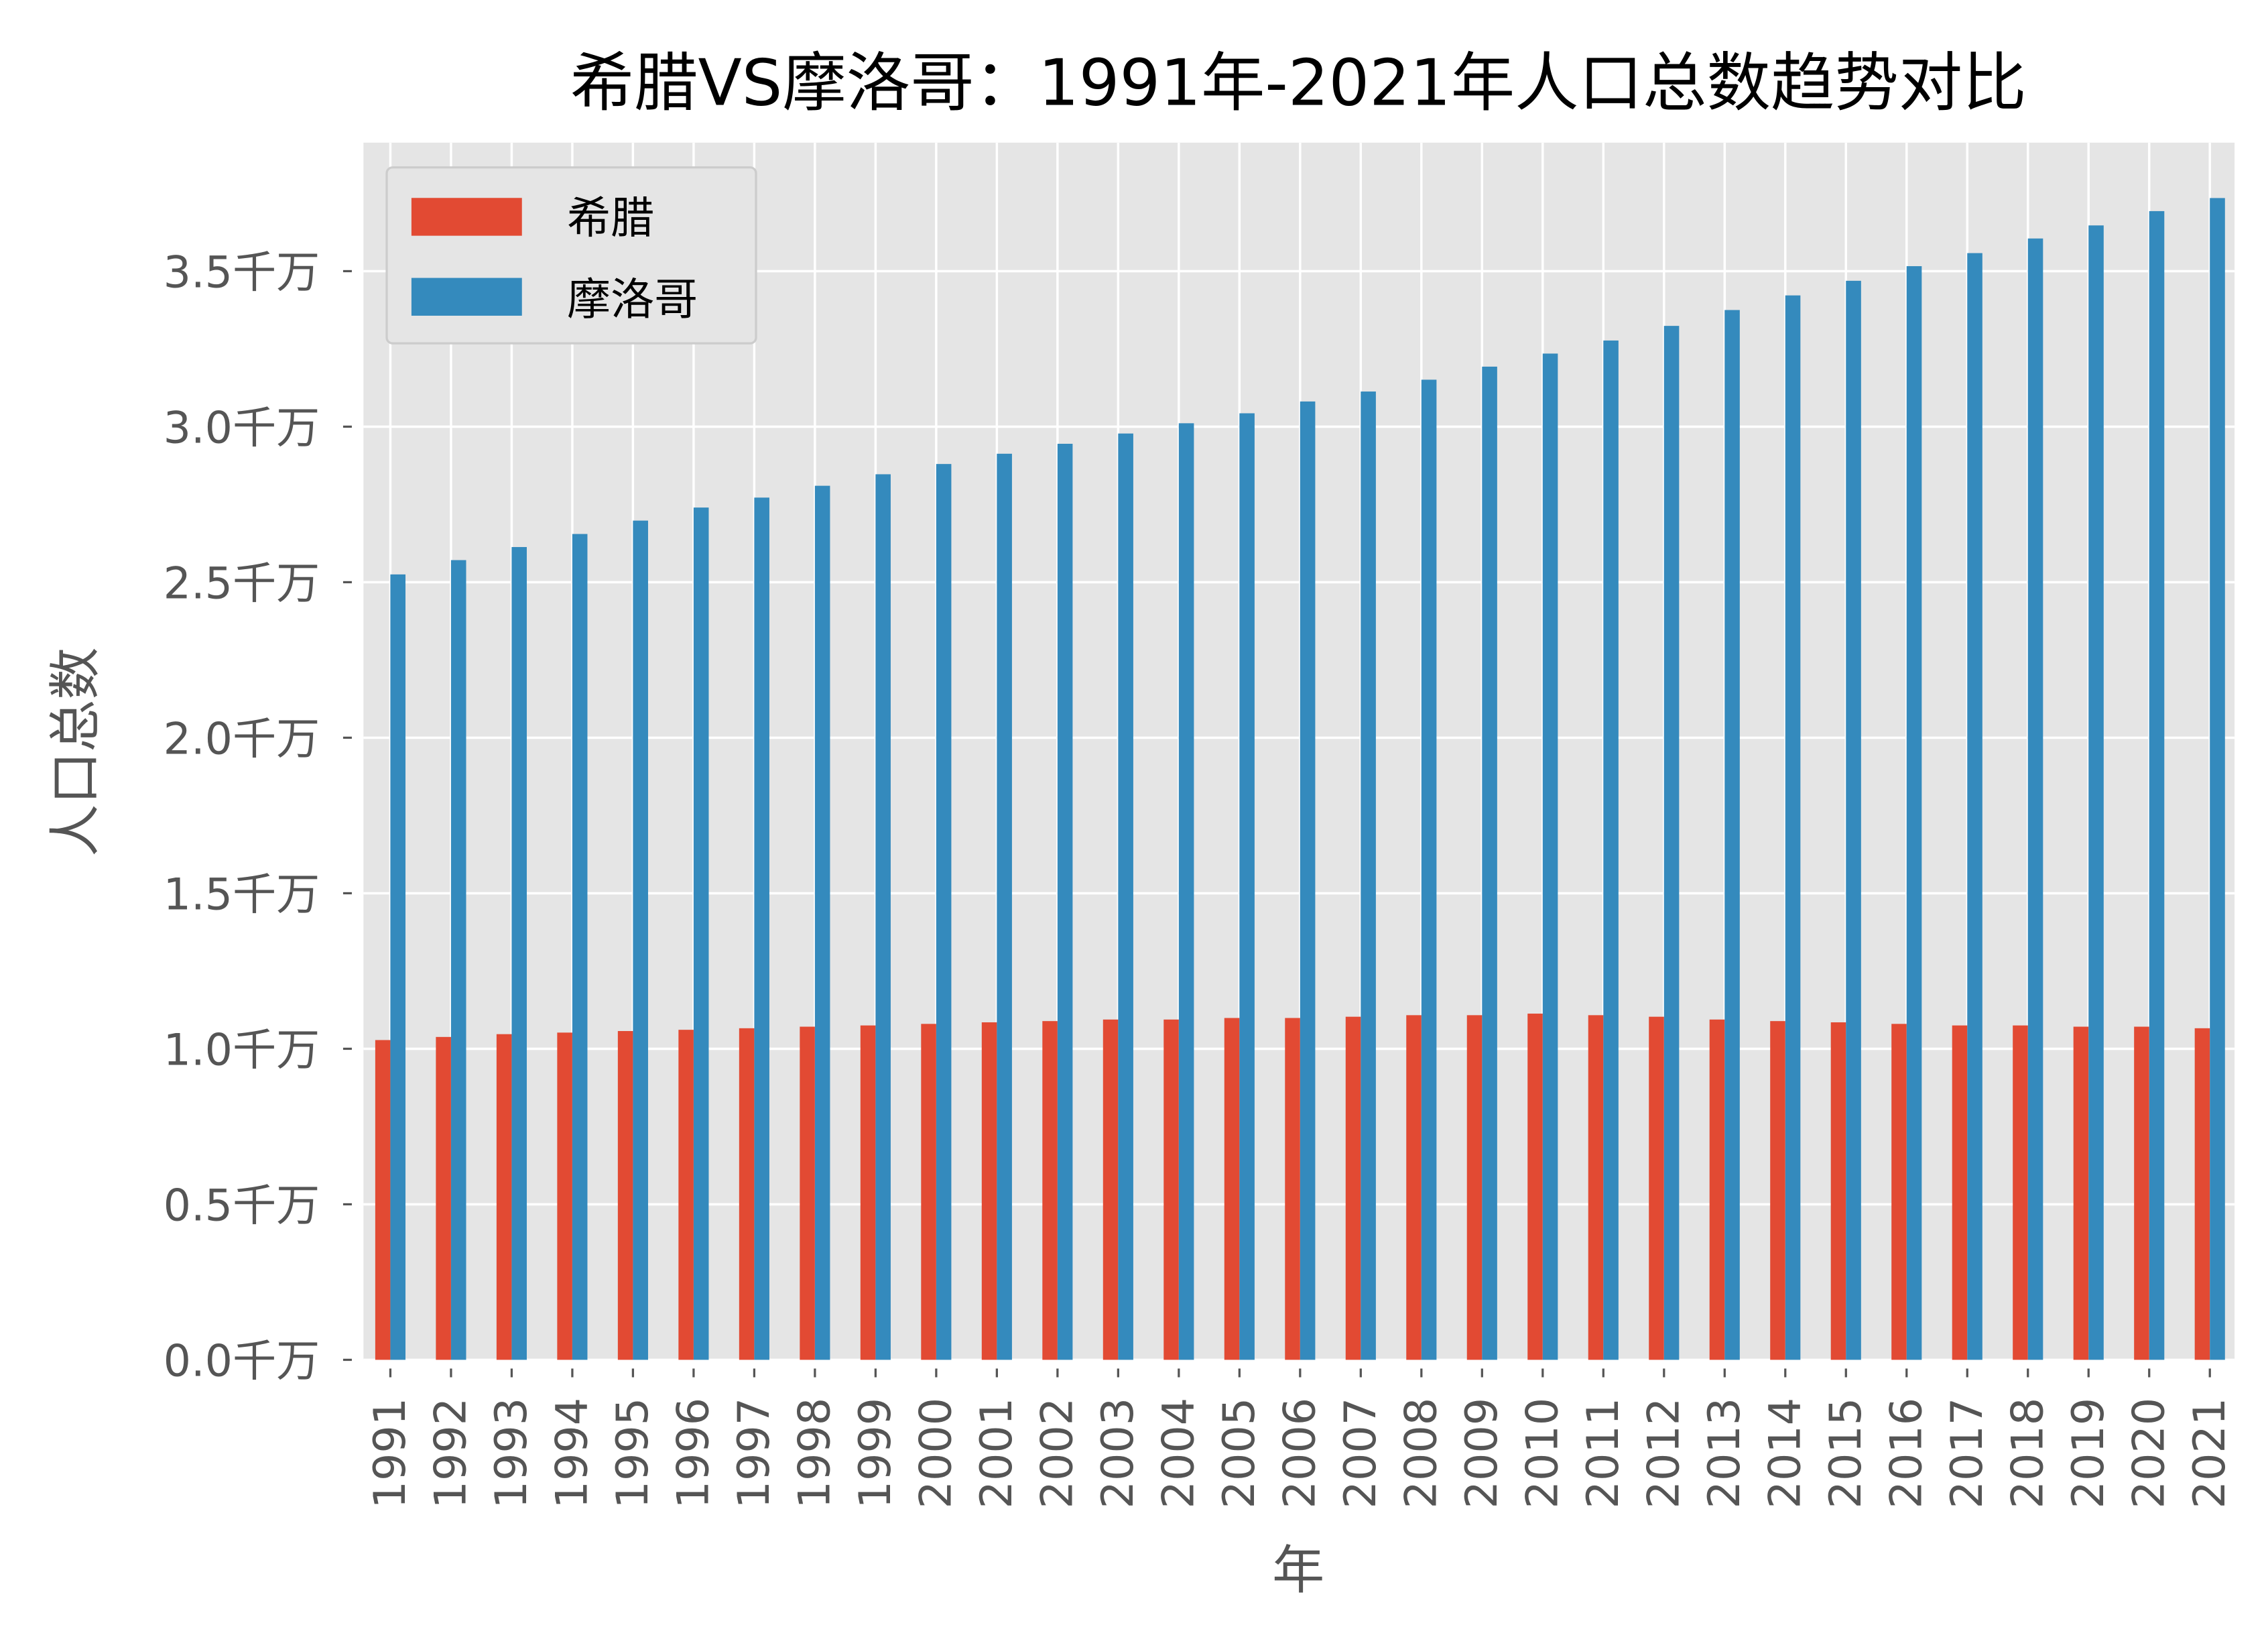  What do you see at coordinates (1298, 1571) in the screenshot?
I see `x-axis-label: 年` at bounding box center [1298, 1571].